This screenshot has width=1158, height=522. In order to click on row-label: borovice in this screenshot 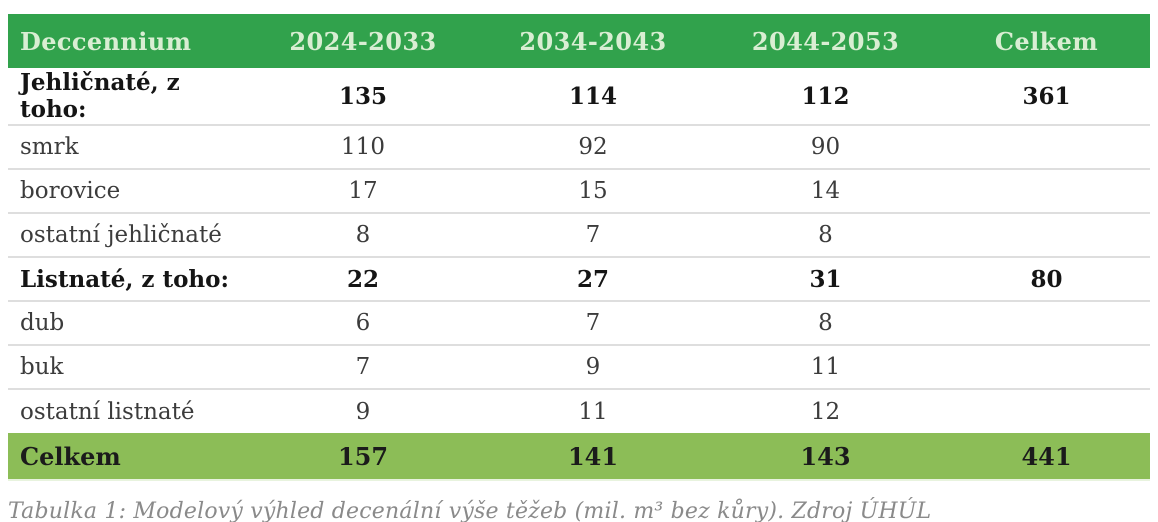, I will do `click(70, 191)`.